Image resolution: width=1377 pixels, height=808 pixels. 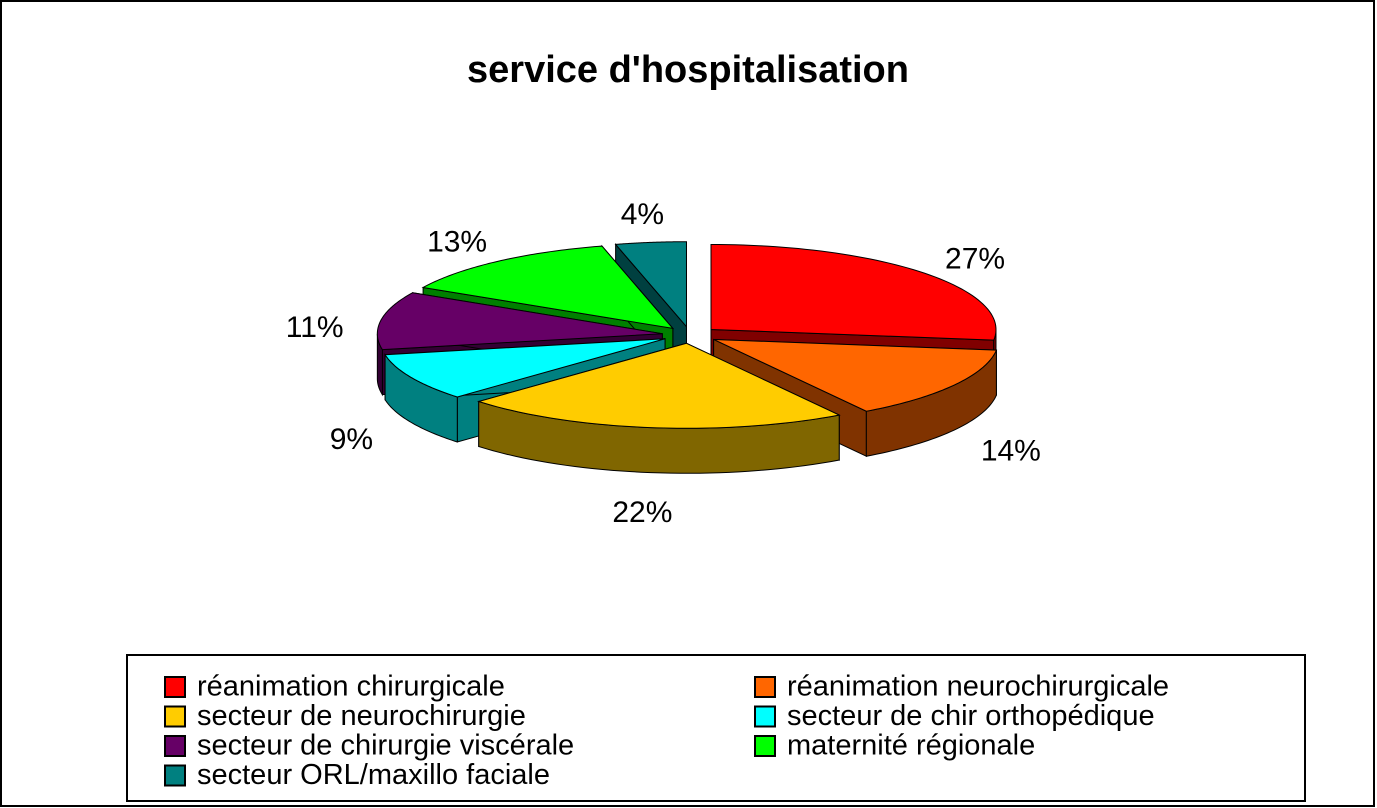 I want to click on data-label: 14%, so click(x=1011, y=450).